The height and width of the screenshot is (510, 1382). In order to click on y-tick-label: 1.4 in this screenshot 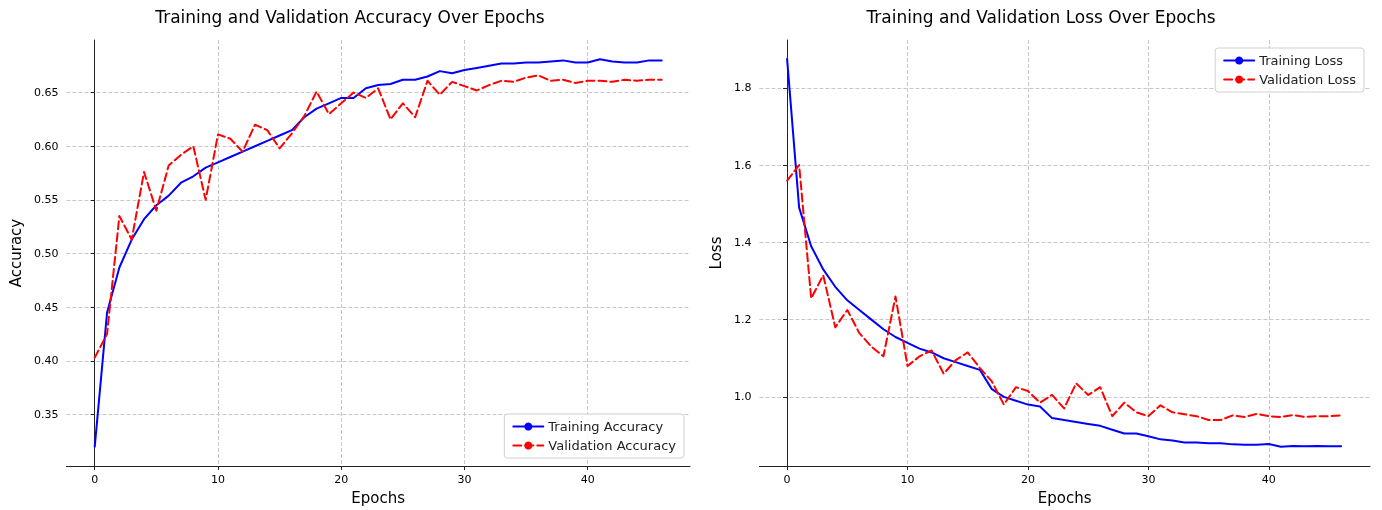, I will do `click(742, 242)`.